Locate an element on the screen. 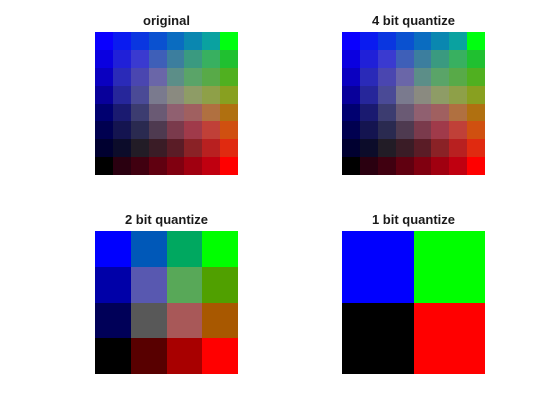 This screenshot has height=420, width=560. panel-title: 1 bit quantize is located at coordinates (413, 219).